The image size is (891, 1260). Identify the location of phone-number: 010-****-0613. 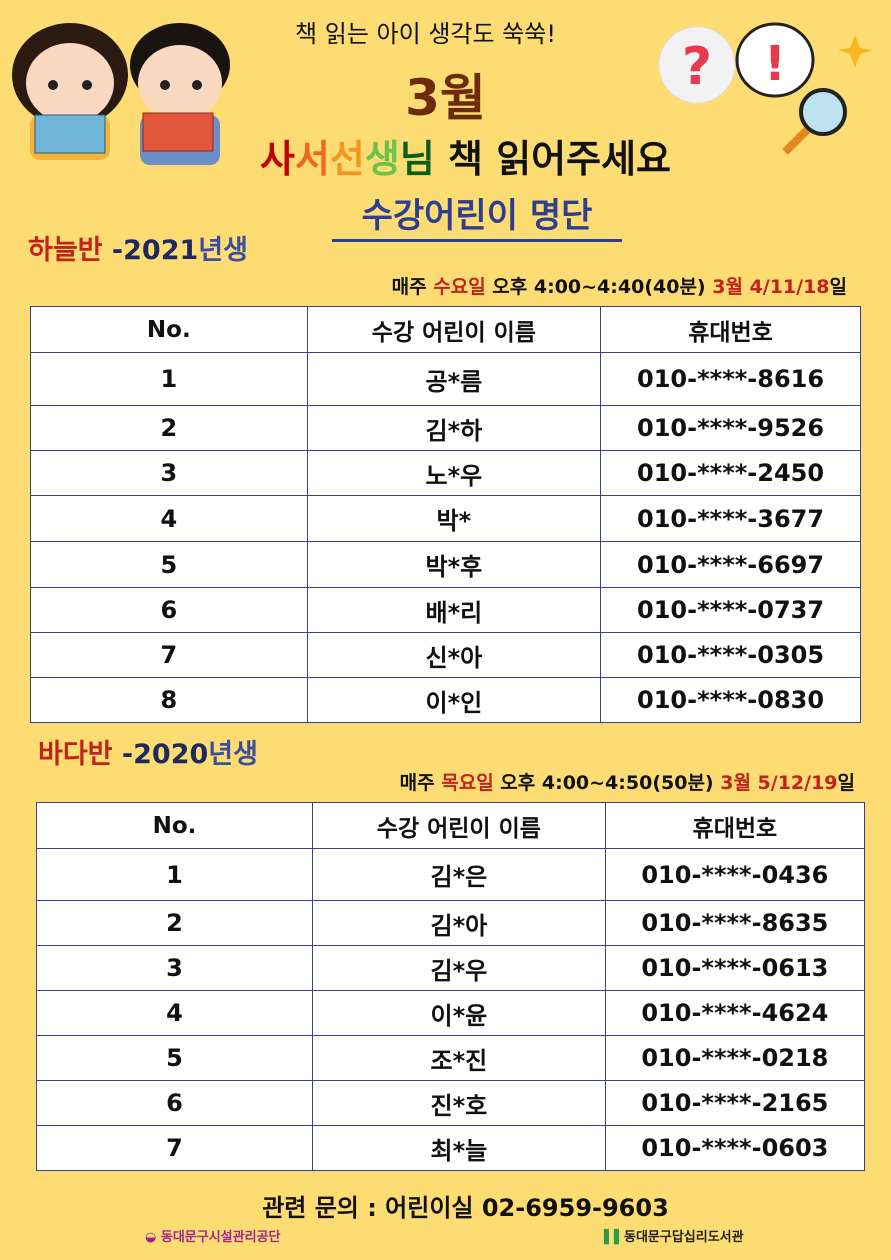
(735, 968).